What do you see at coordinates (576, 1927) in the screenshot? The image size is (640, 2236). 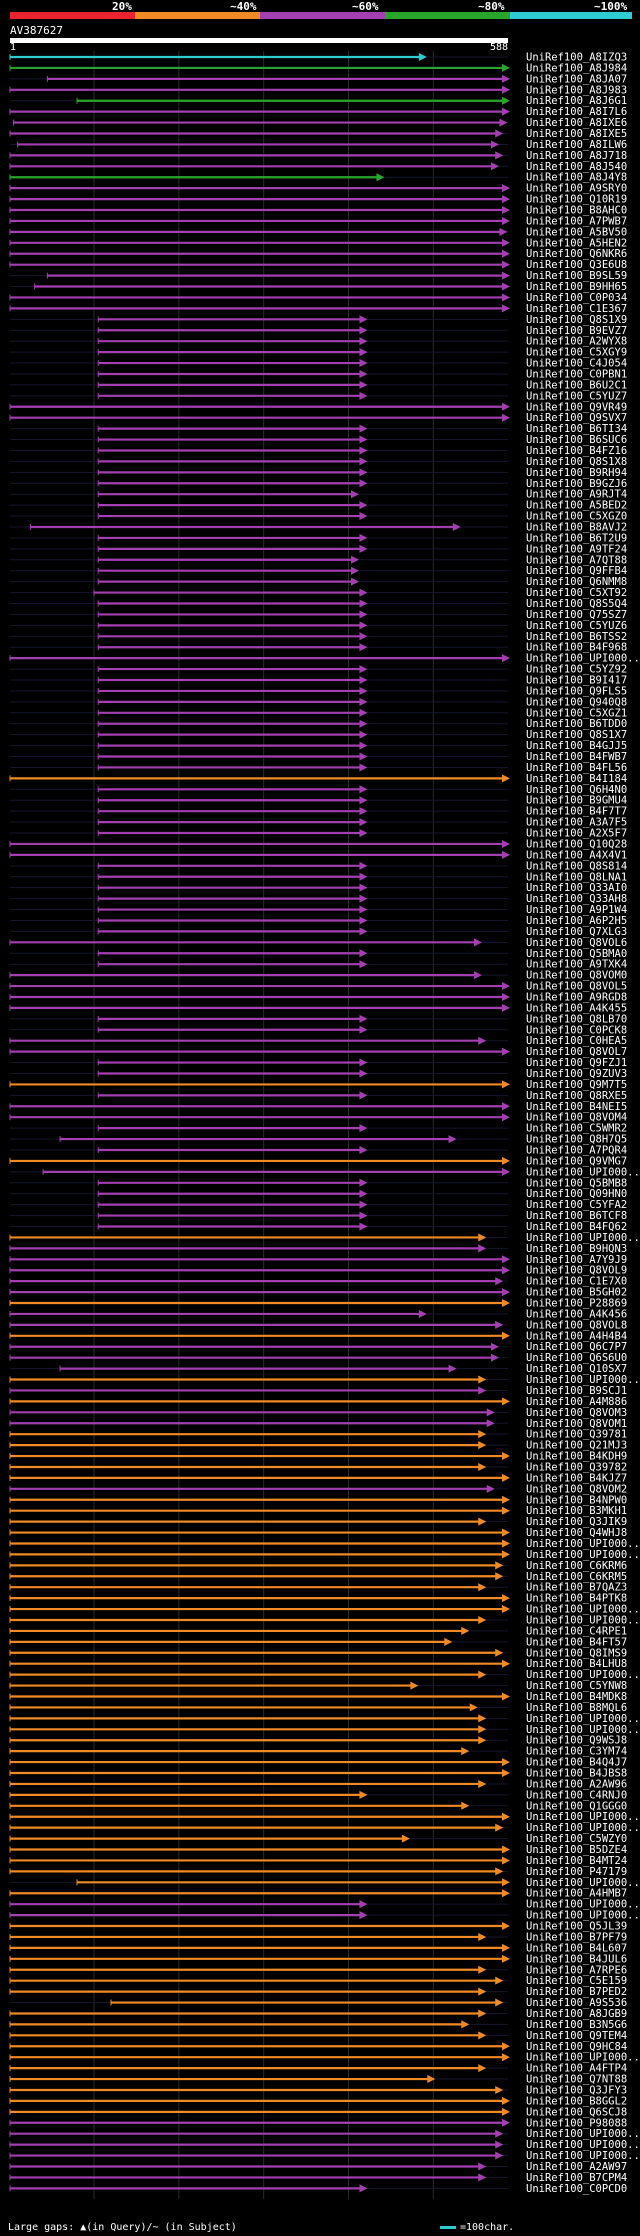 I see `hit-accession-label: UniRef100_Q5JL39` at bounding box center [576, 1927].